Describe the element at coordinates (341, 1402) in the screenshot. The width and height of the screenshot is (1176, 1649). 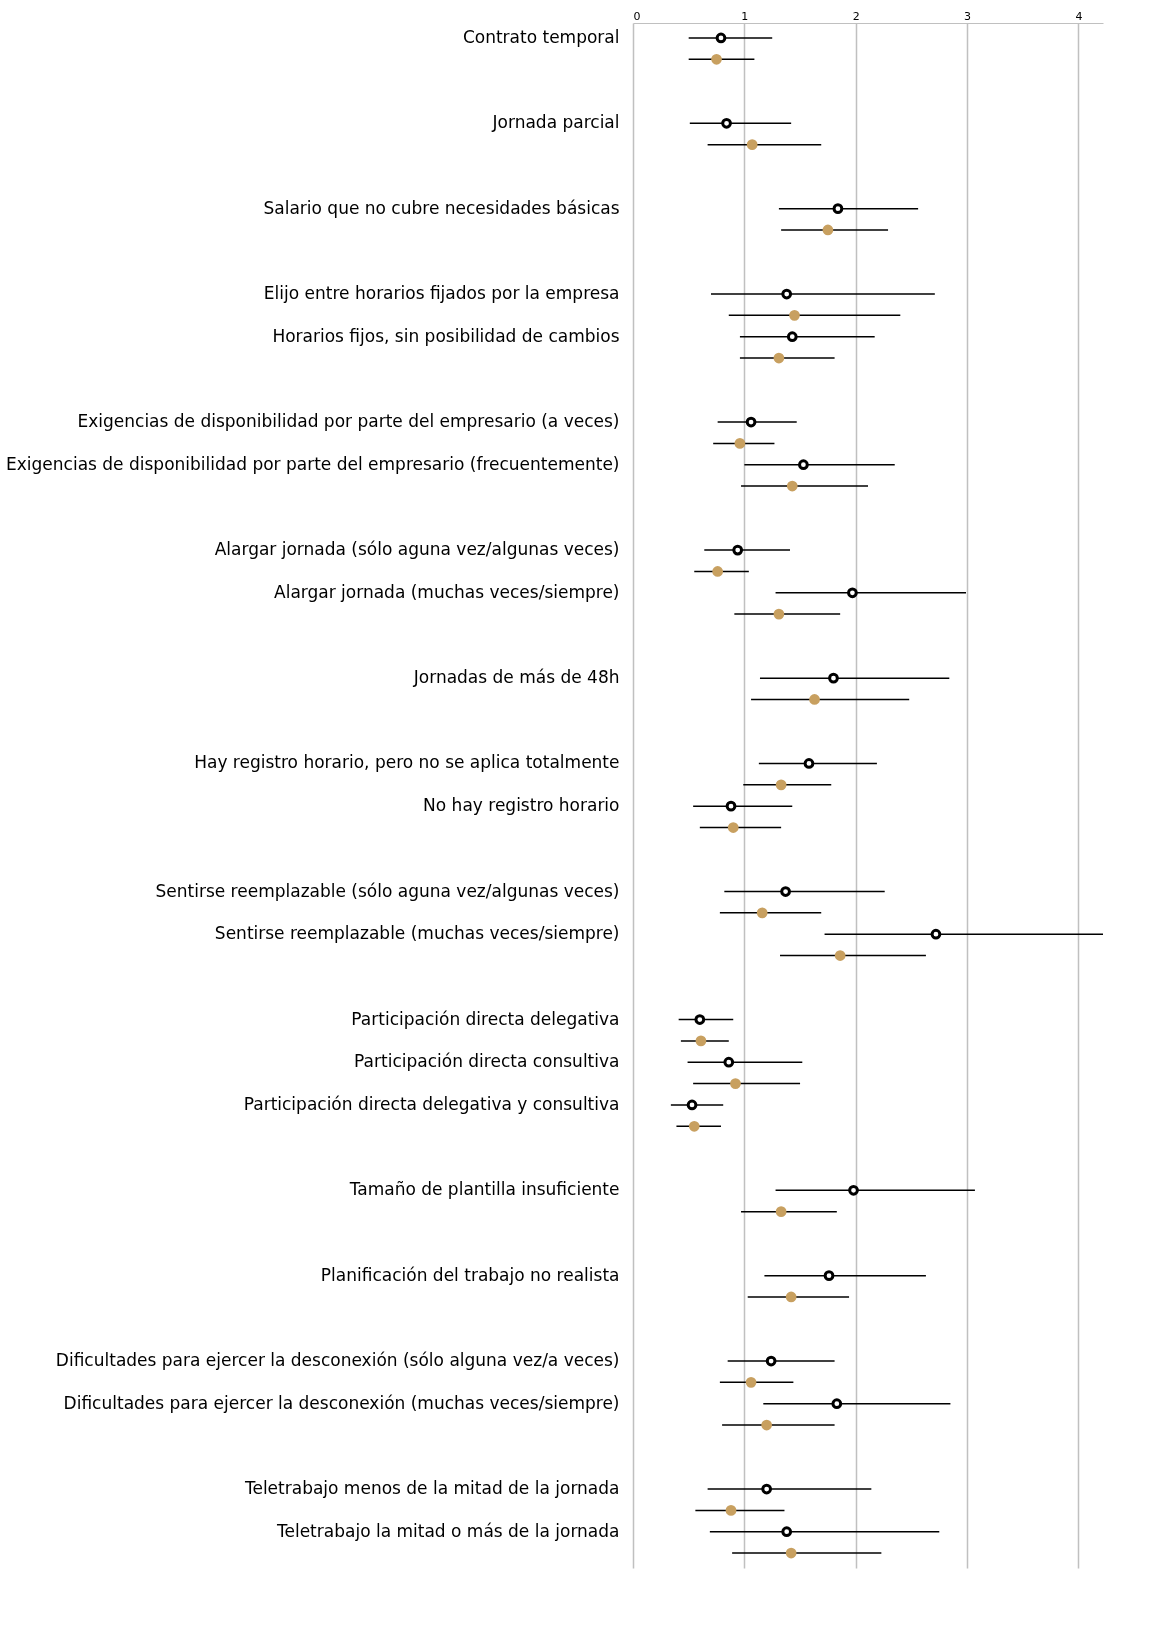
I see `y-tick-label: Dificultades para ejercer la desconexión (muchas veces/siempre)` at that location.